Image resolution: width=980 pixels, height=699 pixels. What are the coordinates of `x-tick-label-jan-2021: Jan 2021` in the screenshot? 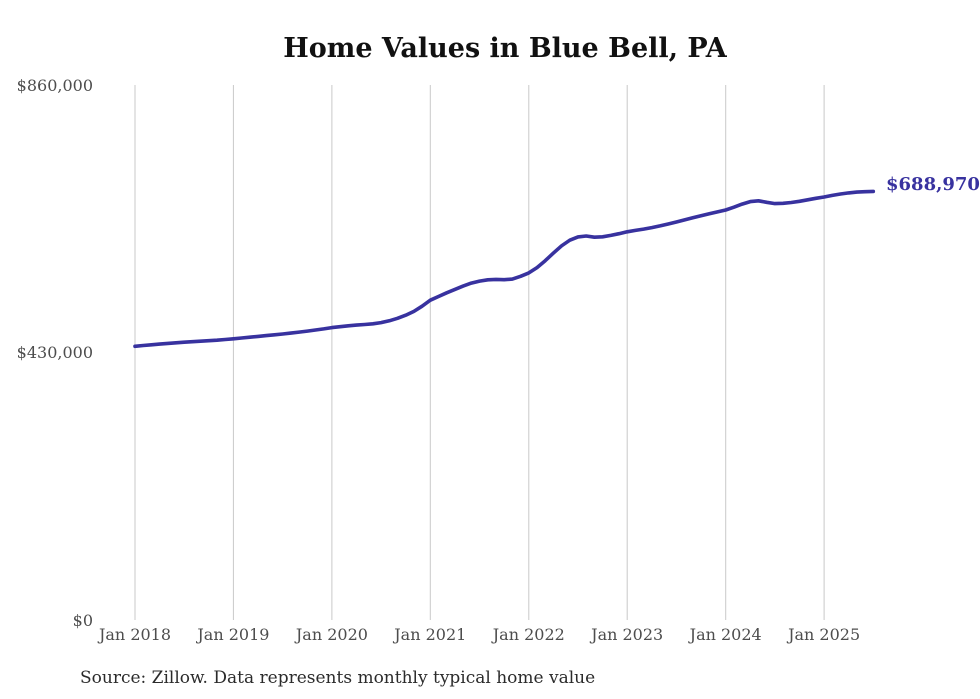 It's located at (429, 634).